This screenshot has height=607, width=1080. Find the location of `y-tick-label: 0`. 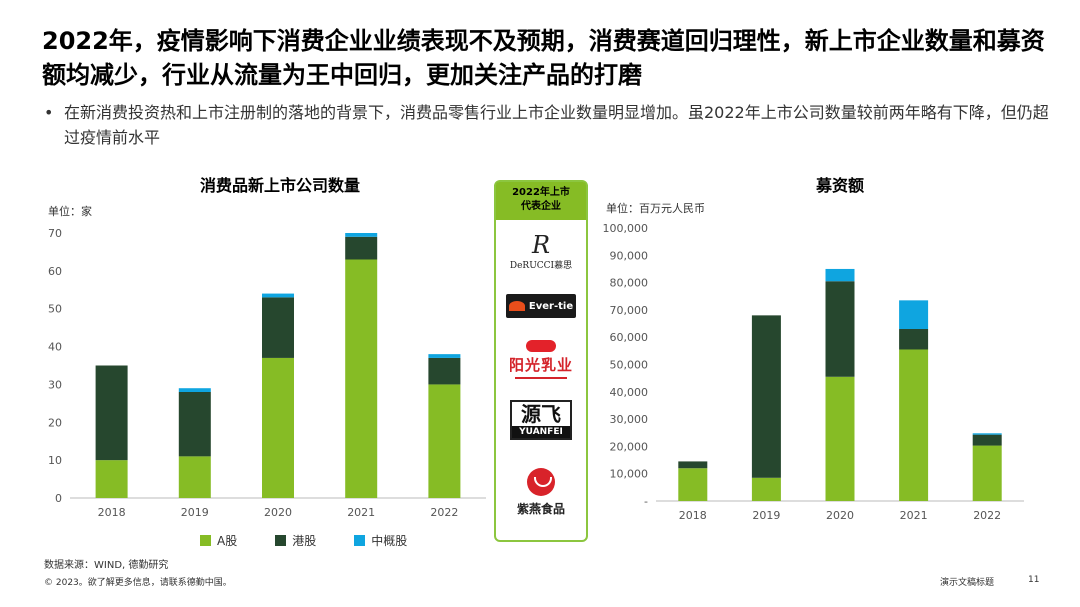

y-tick-label: 0 is located at coordinates (58, 498).